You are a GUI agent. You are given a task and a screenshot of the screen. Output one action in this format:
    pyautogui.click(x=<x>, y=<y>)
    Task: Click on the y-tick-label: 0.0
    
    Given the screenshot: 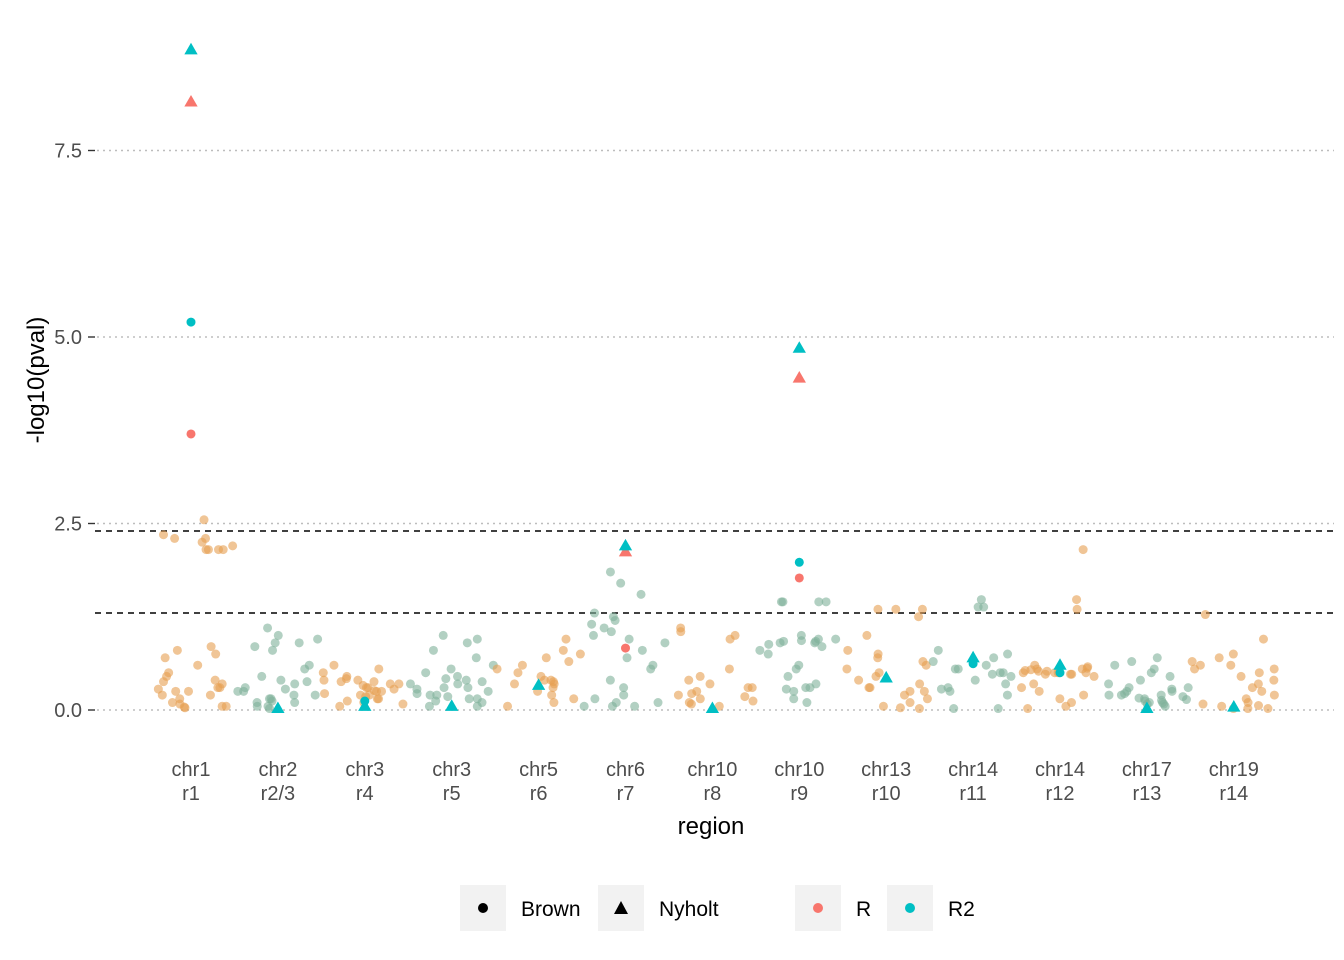 What is the action you would take?
    pyautogui.click(x=68, y=711)
    